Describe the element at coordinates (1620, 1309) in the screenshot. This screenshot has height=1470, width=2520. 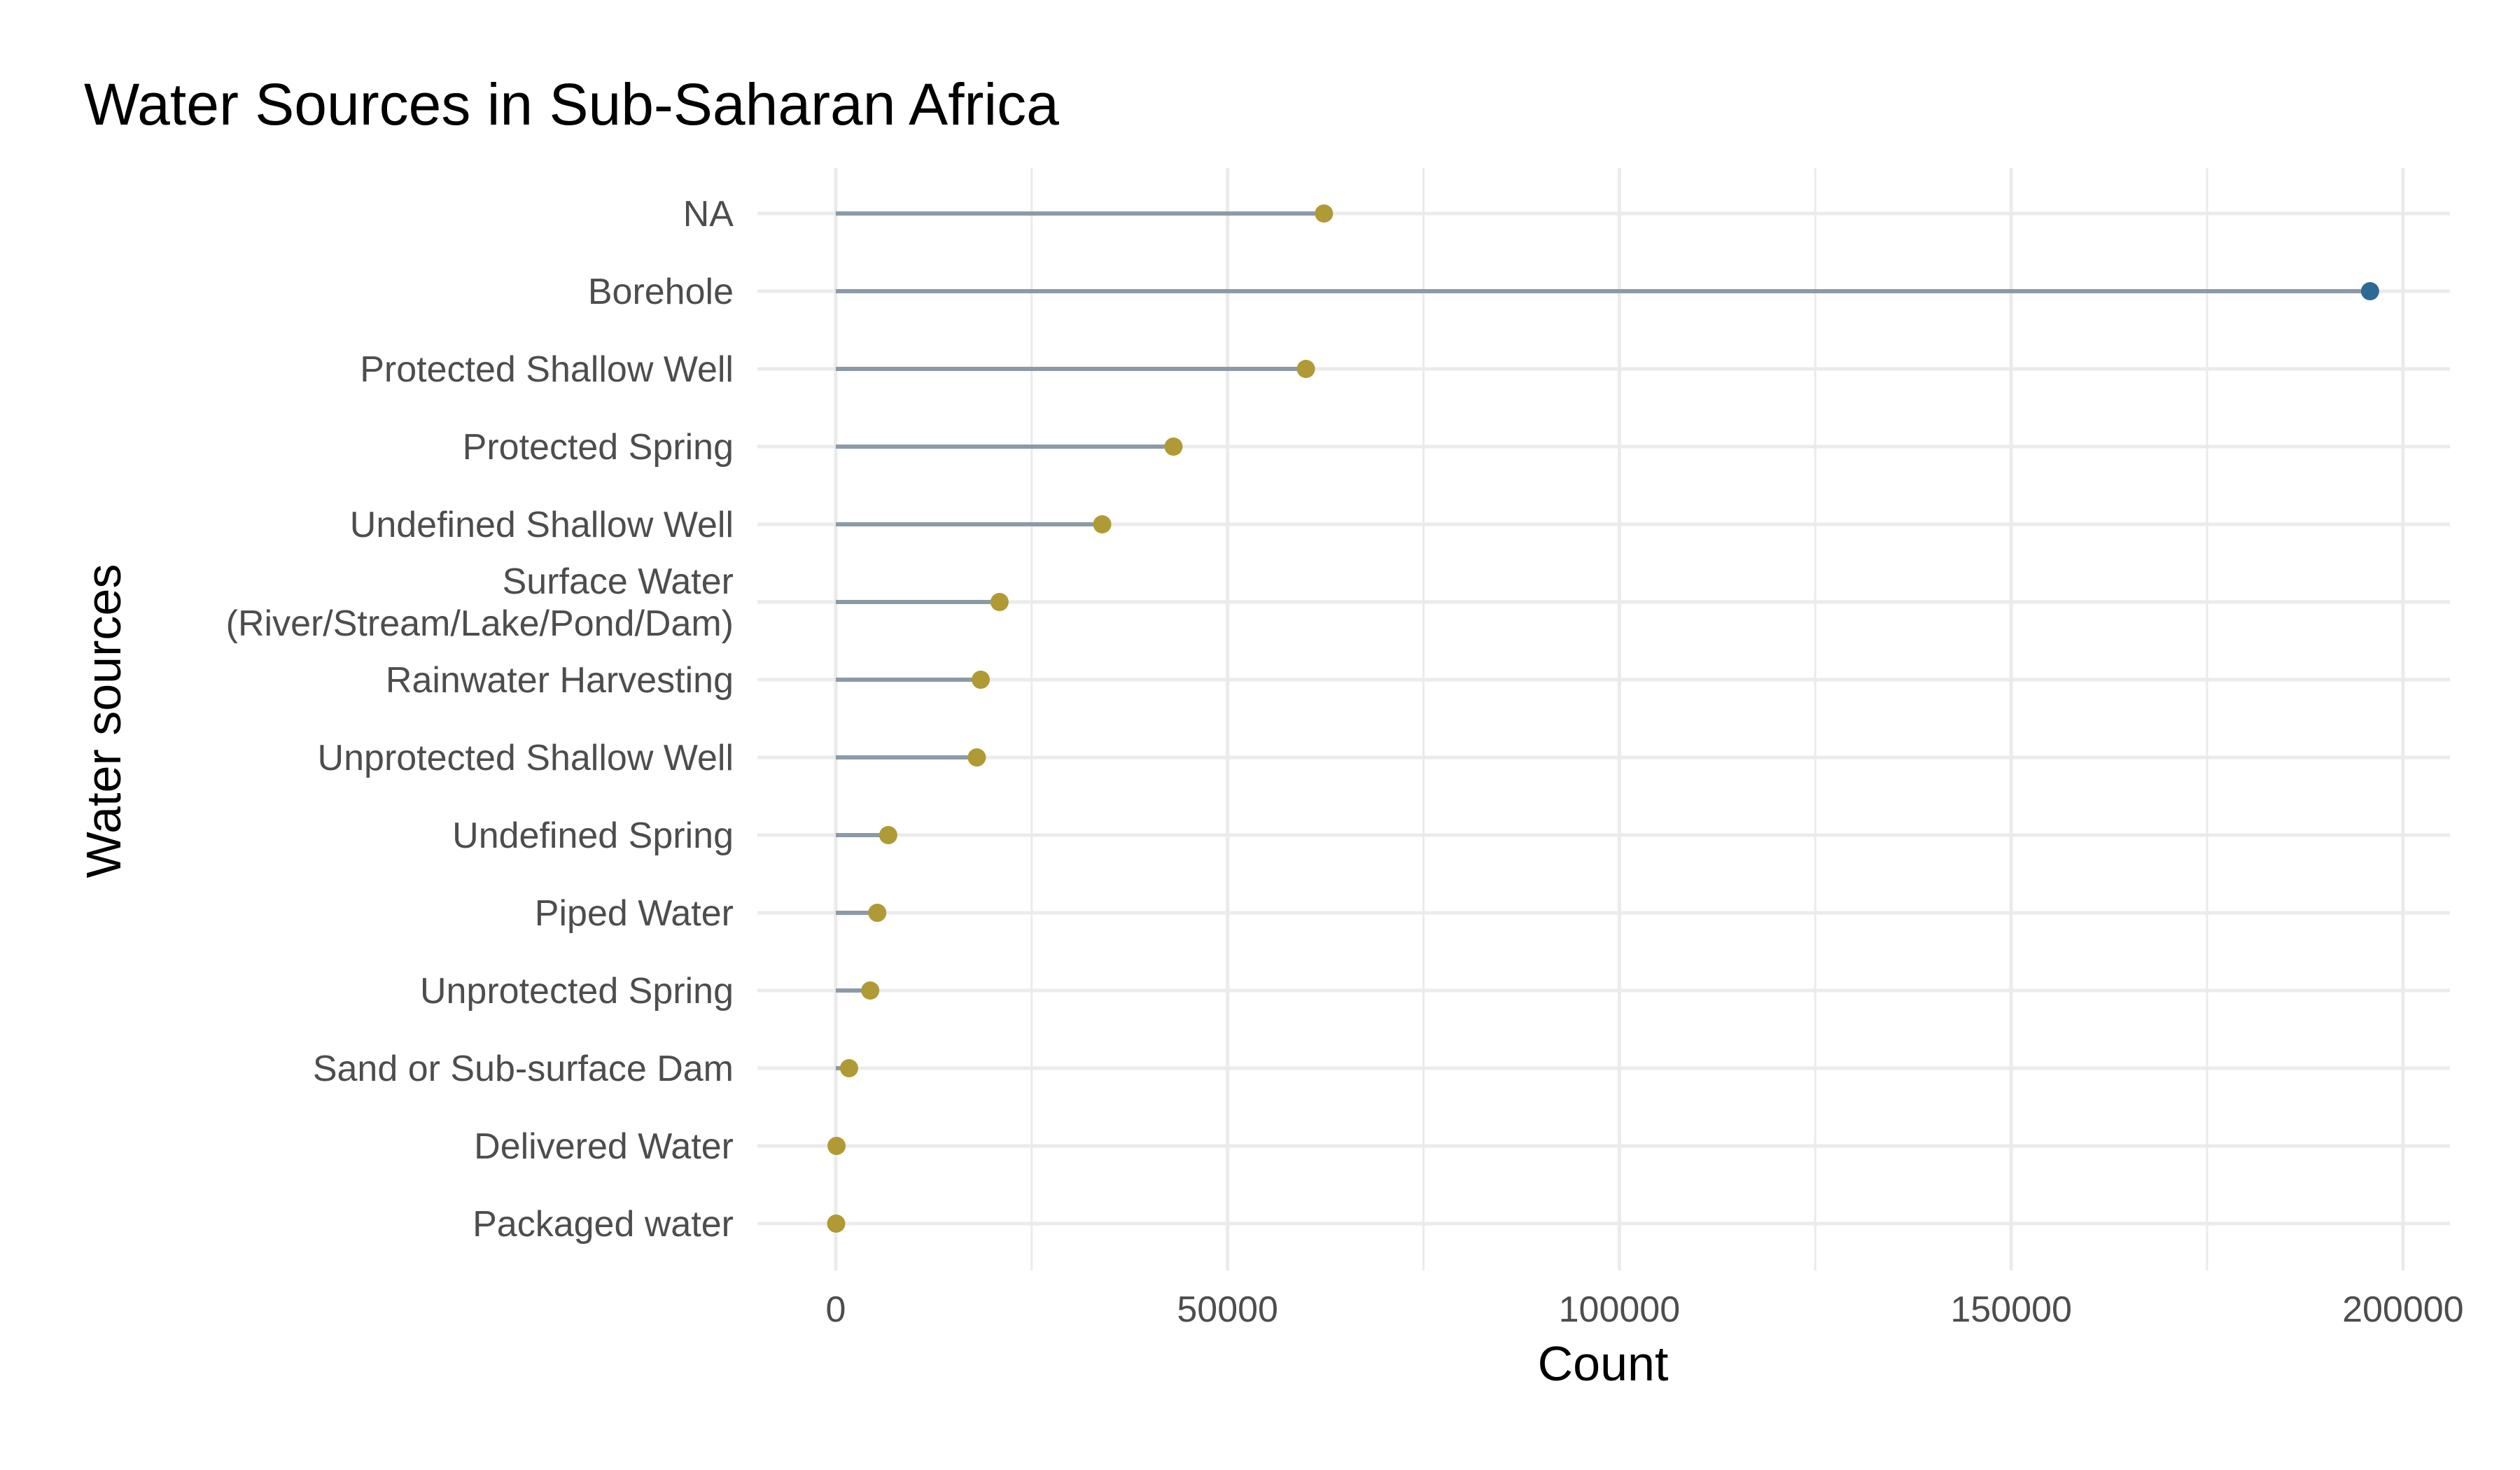
I see `x-tick-label: 100000` at that location.